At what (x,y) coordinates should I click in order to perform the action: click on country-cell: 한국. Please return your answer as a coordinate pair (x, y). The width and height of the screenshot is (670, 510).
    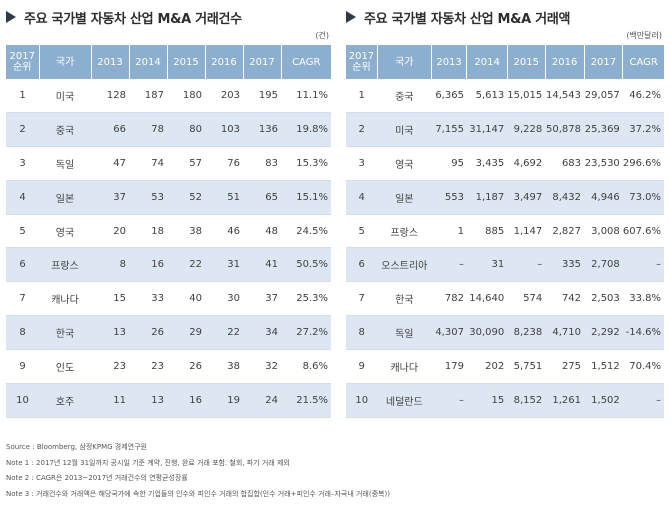
    Looking at the image, I should click on (404, 299).